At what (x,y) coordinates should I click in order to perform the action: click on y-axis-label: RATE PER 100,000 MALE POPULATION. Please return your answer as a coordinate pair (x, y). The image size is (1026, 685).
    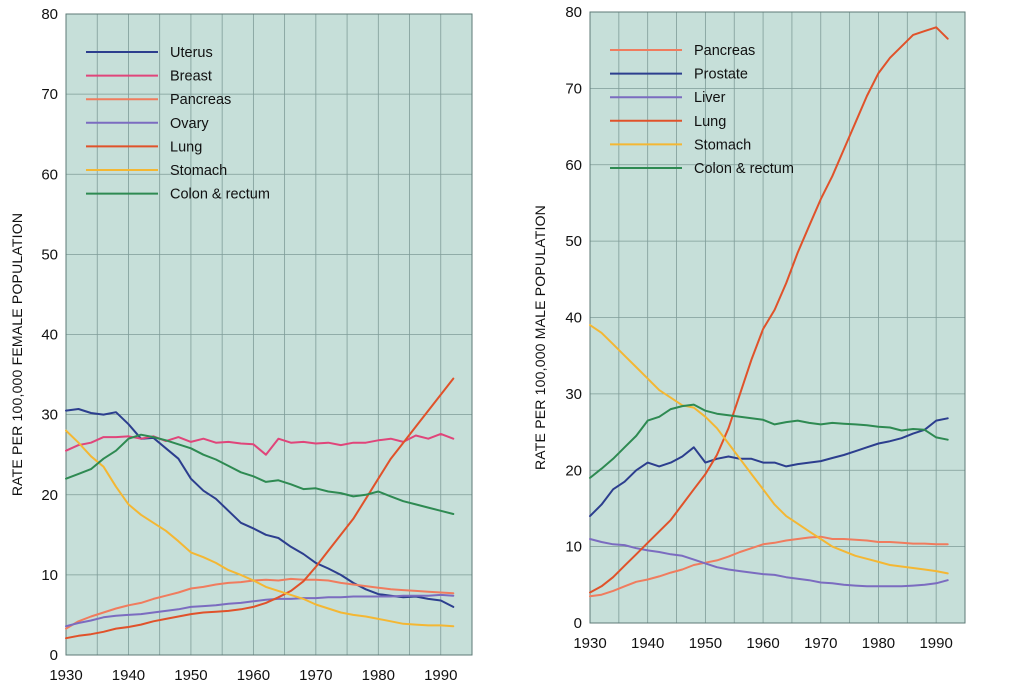
    Looking at the image, I should click on (540, 337).